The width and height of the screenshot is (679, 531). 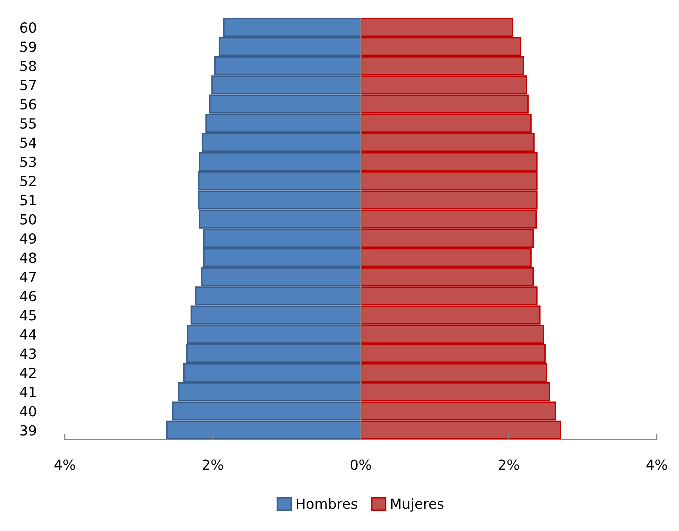 What do you see at coordinates (361, 465) in the screenshot?
I see `x-tick-label: 0%` at bounding box center [361, 465].